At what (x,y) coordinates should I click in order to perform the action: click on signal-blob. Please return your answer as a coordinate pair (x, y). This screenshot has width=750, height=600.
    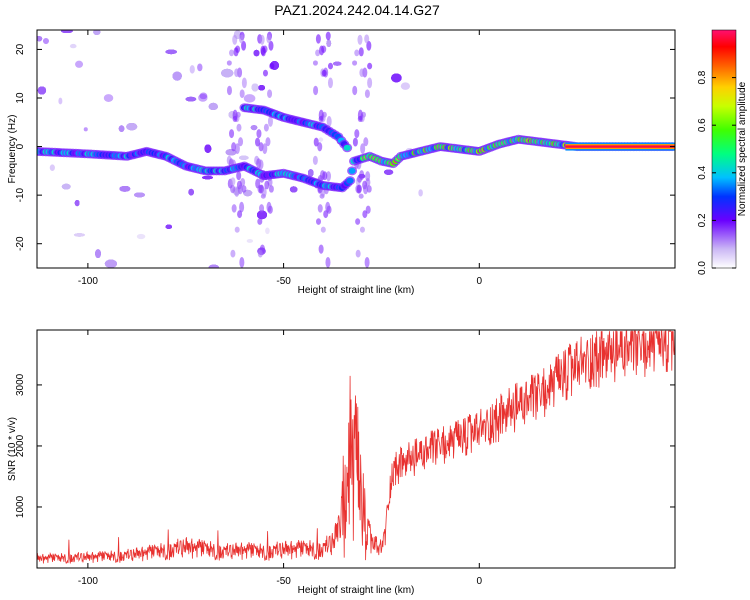
    Looking at the image, I should click on (352, 170).